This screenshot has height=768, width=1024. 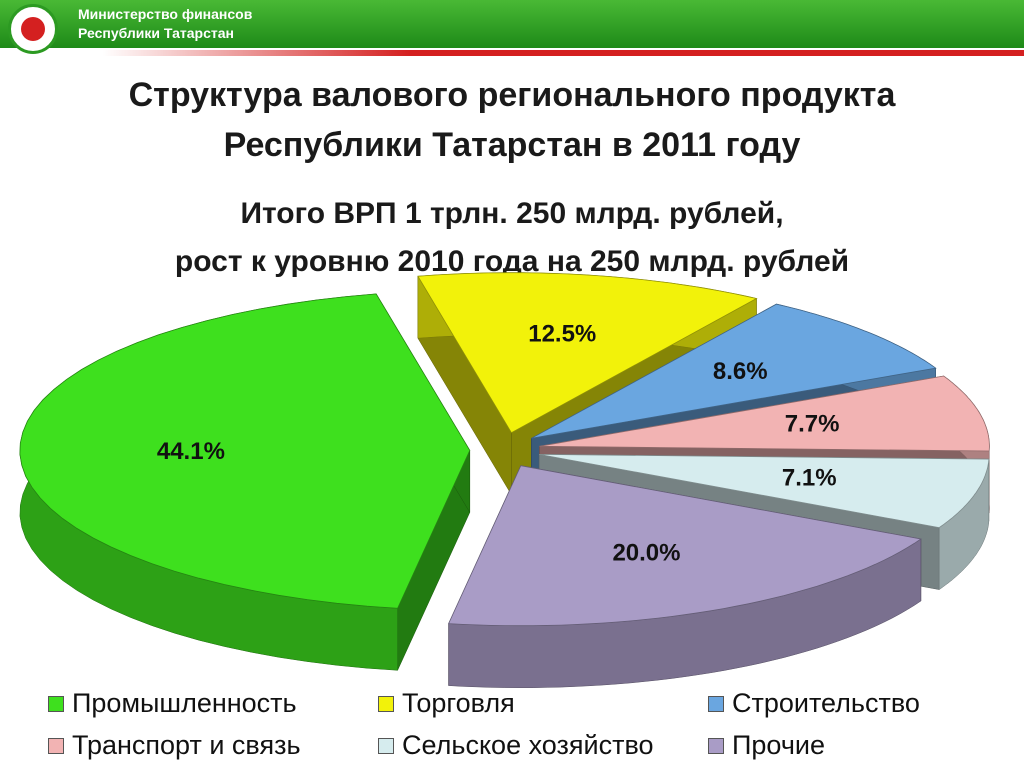 I want to click on legend-item: Сельское хозяйство, so click(x=516, y=745).